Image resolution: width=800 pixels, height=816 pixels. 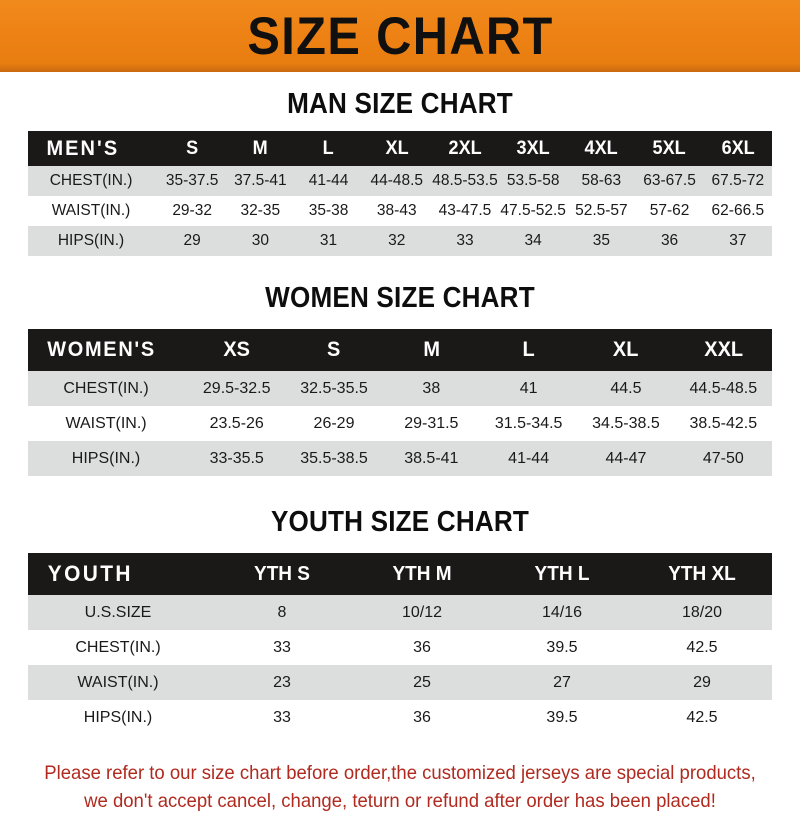 What do you see at coordinates (83, 148) in the screenshot?
I see `man-corner-label: MEN'S` at bounding box center [83, 148].